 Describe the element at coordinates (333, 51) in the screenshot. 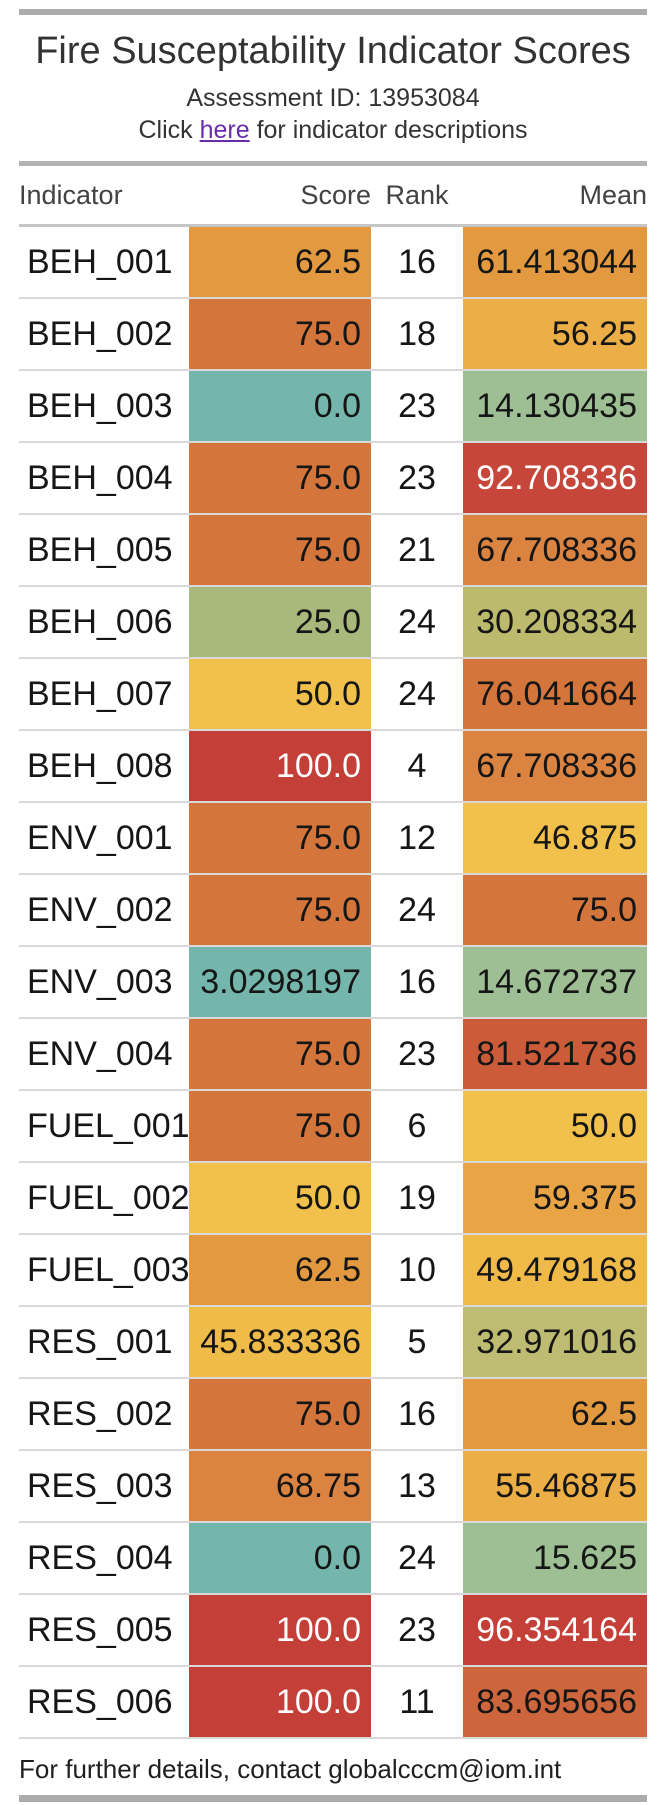

I see `page-title: Fire Susceptability Indicator Scores` at that location.